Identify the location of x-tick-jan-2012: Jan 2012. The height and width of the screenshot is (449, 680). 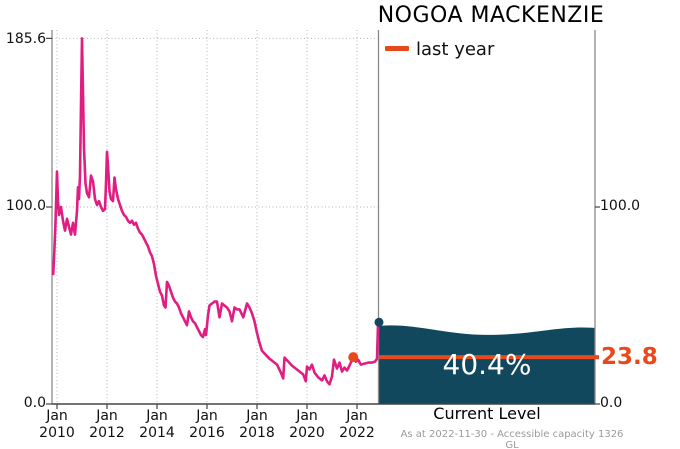
(107, 425).